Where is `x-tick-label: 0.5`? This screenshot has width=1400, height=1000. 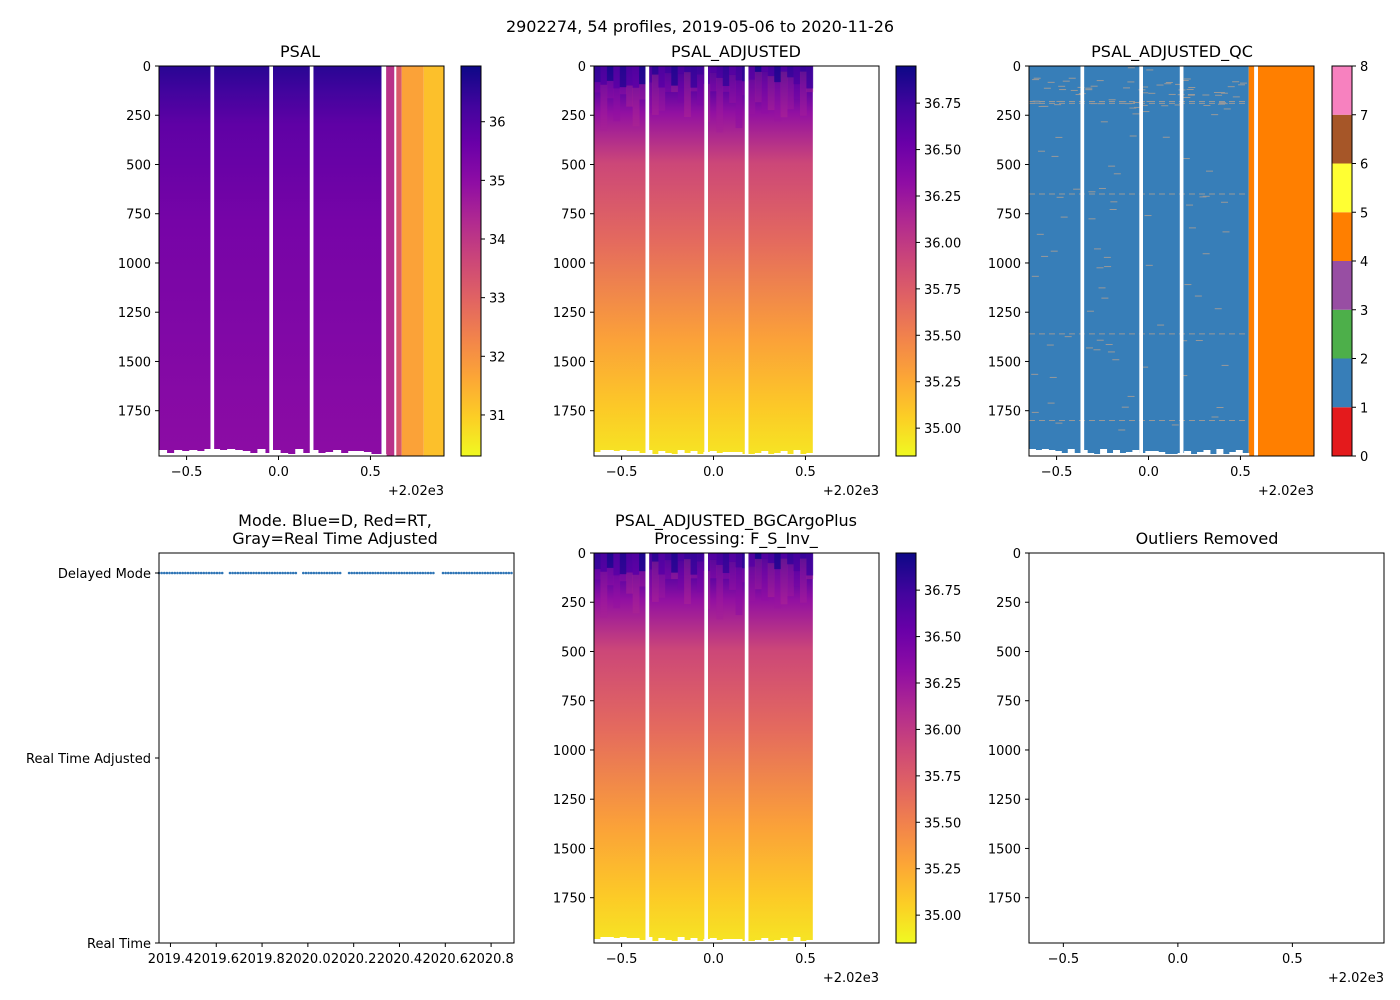
x-tick-label: 0.5 is located at coordinates (1240, 472).